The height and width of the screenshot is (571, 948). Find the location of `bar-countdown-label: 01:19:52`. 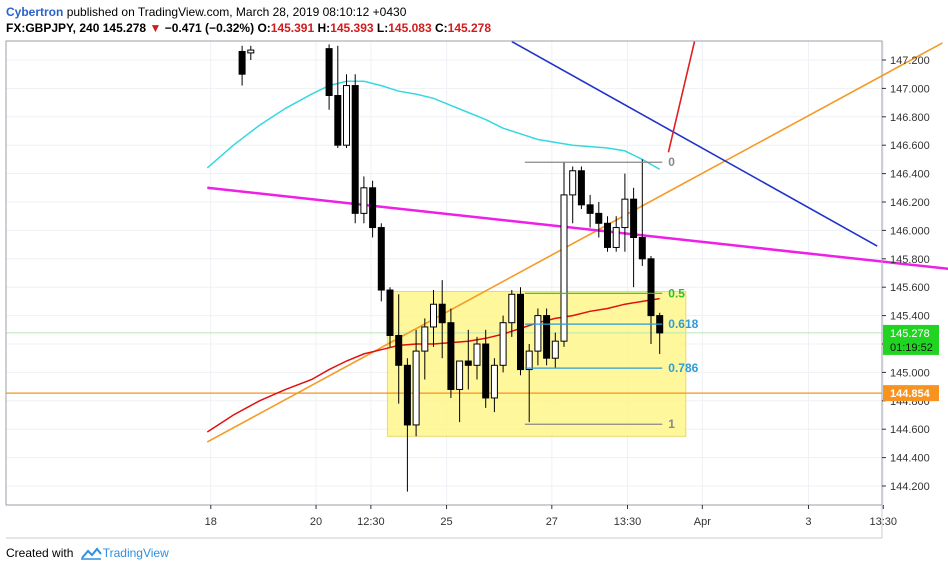

bar-countdown-label: 01:19:52 is located at coordinates (911, 348).